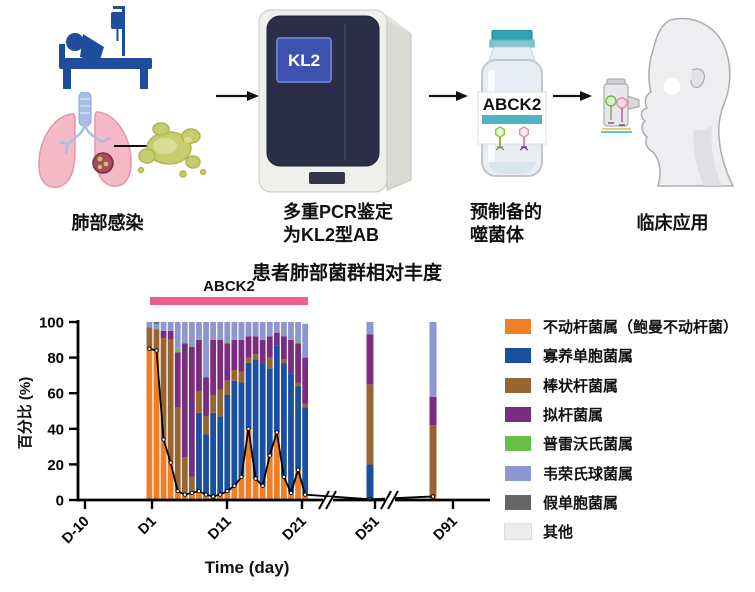 This screenshot has width=755, height=592. What do you see at coordinates (237, 96) in the screenshot?
I see `workflow-arrow-1-icon` at bounding box center [237, 96].